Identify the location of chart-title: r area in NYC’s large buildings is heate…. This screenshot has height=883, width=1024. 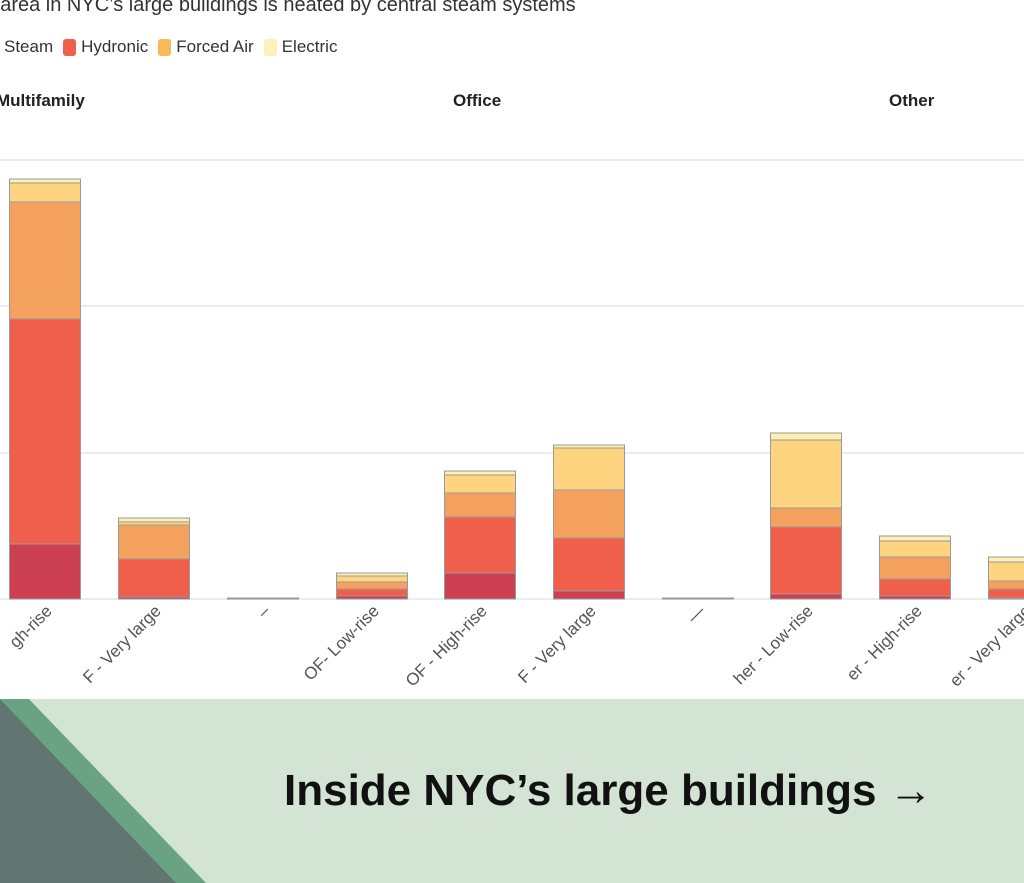
(288, 8).